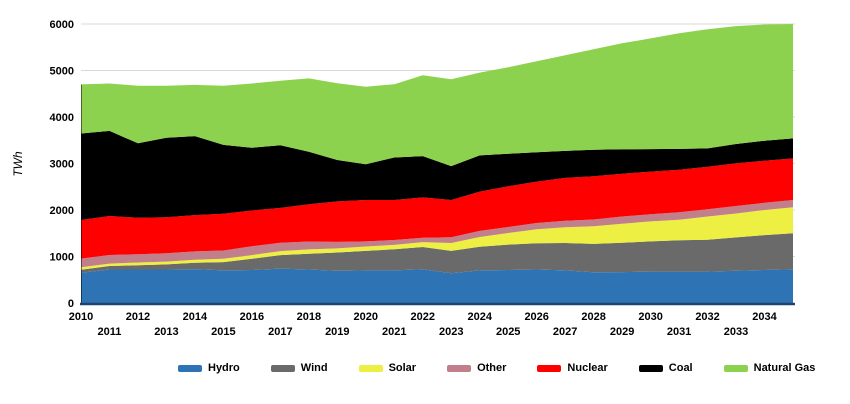 The image size is (850, 404). Describe the element at coordinates (492, 368) in the screenshot. I see `legend-label: Other` at that location.